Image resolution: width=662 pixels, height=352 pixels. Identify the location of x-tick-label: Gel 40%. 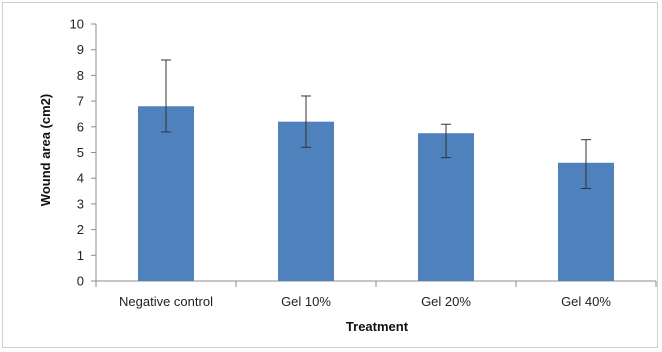
(586, 301).